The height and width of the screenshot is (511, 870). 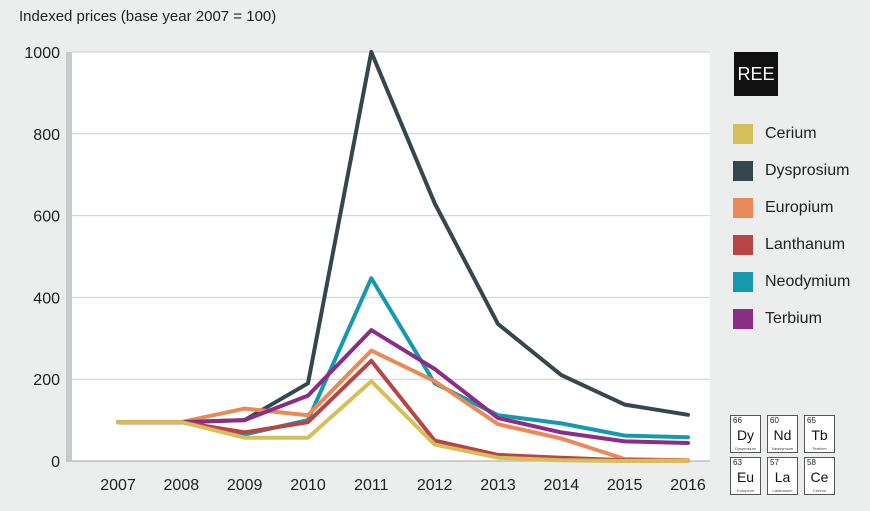 What do you see at coordinates (562, 485) in the screenshot?
I see `x-tick-label: 2014` at bounding box center [562, 485].